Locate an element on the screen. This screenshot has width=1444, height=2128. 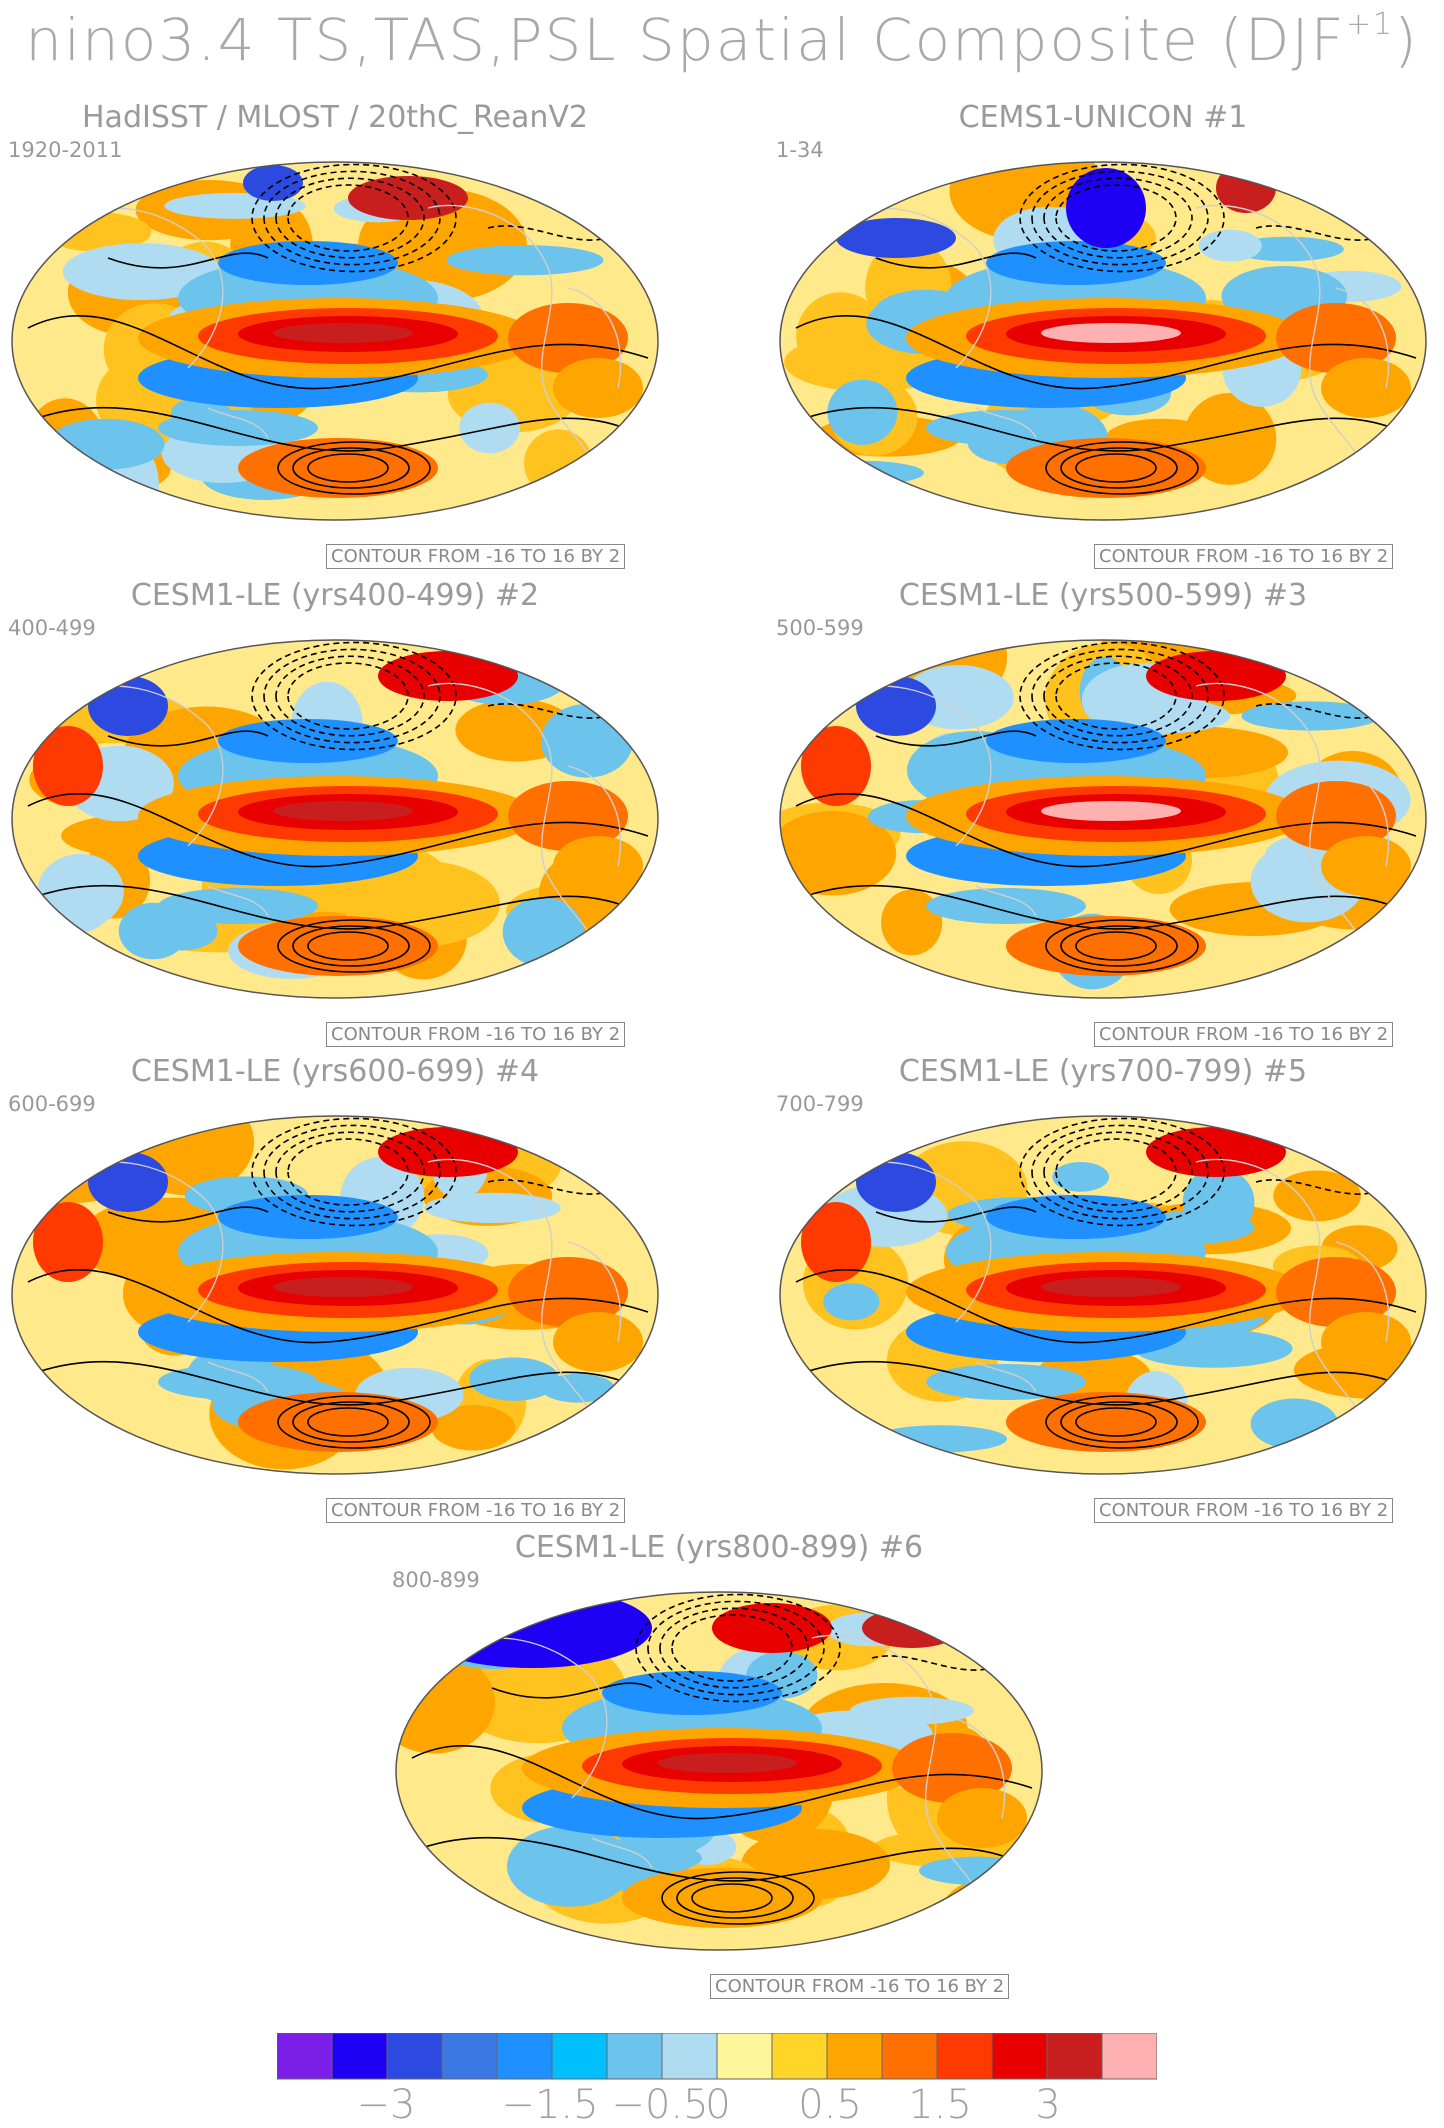
panel-title: CESM1-LE (yrs700-799) #5 is located at coordinates (1103, 1071).